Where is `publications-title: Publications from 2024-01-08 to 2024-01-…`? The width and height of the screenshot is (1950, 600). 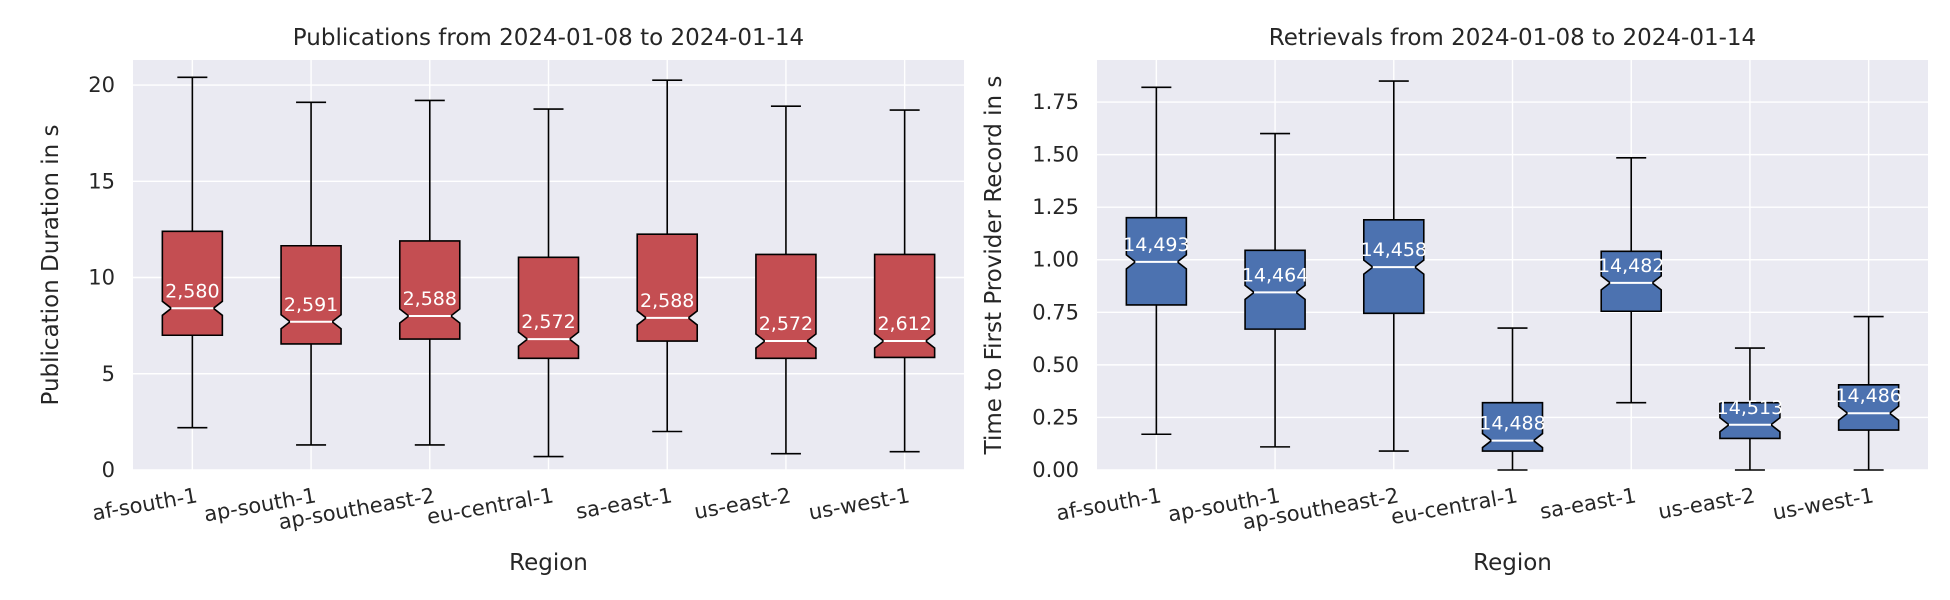
publications-title: Publications from 2024-01-08 to 2024-01-… is located at coordinates (548, 38).